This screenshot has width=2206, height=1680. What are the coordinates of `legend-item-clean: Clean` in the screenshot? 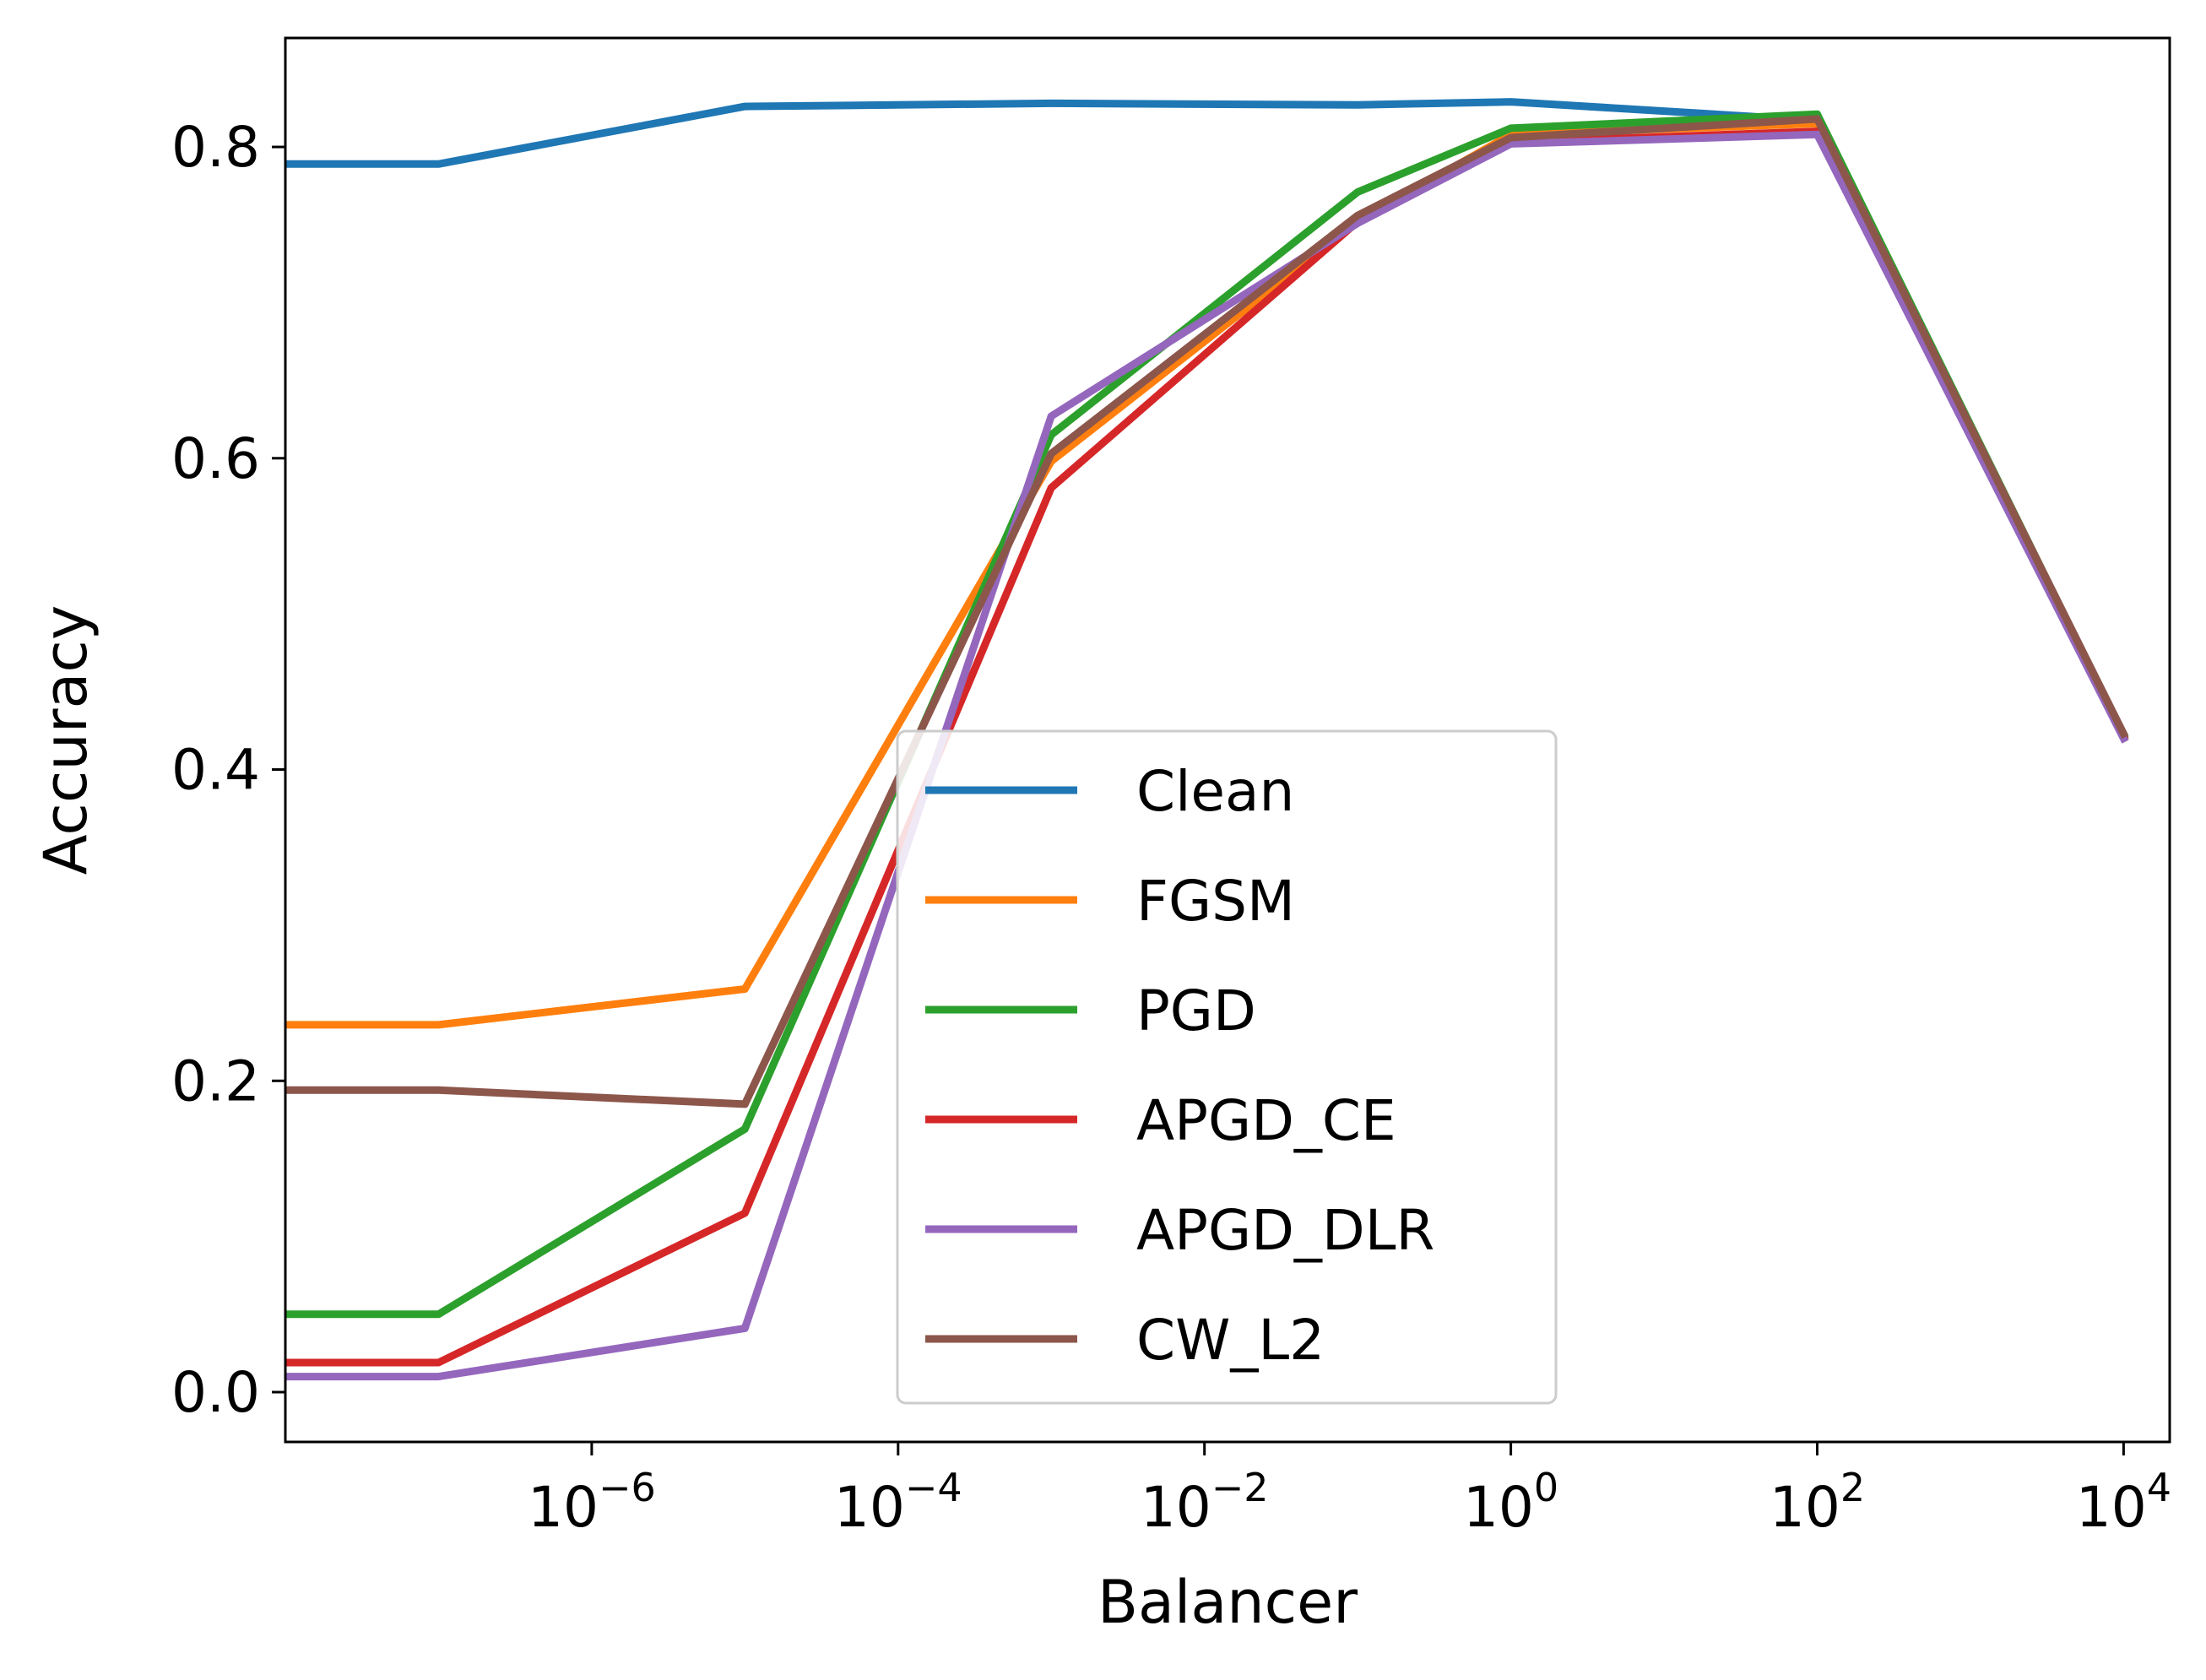 It's located at (1110, 791).